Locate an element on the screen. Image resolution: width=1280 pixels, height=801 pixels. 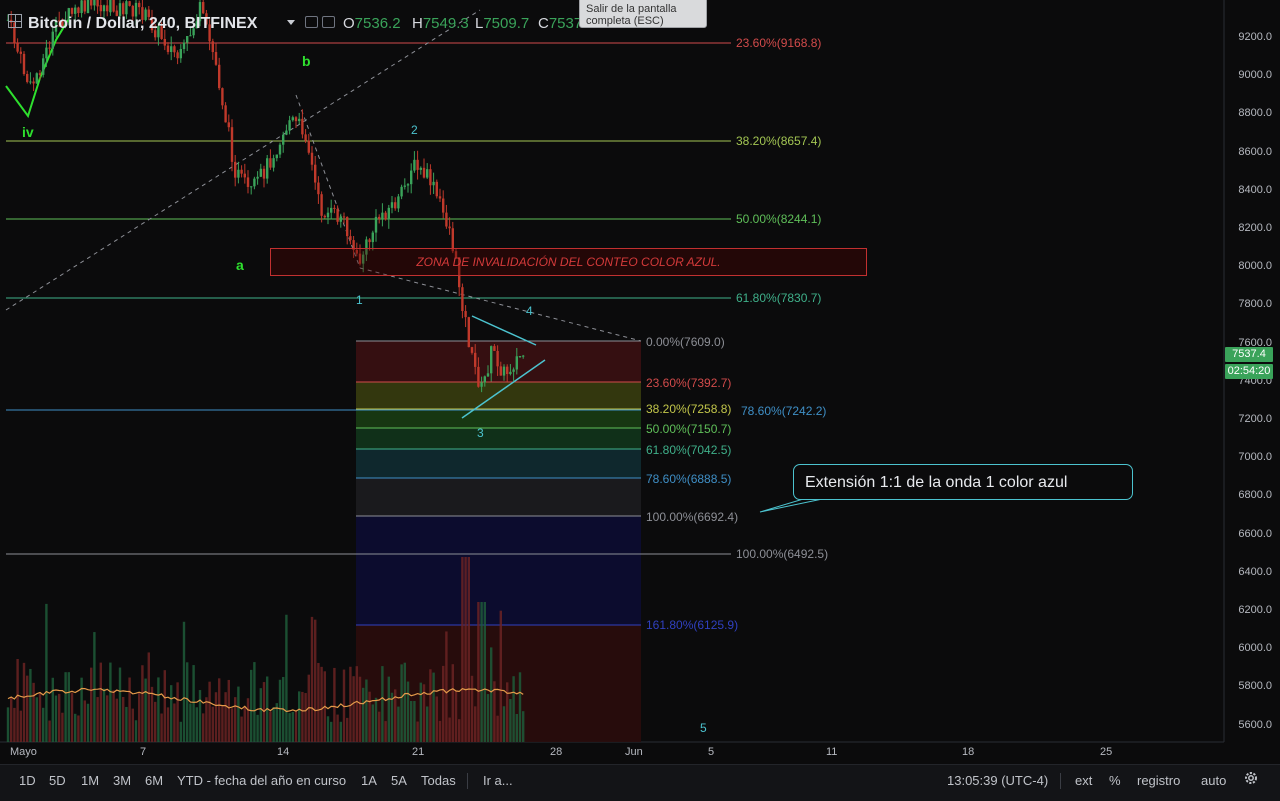
timeframe-1m: 1M is located at coordinates (90, 780).